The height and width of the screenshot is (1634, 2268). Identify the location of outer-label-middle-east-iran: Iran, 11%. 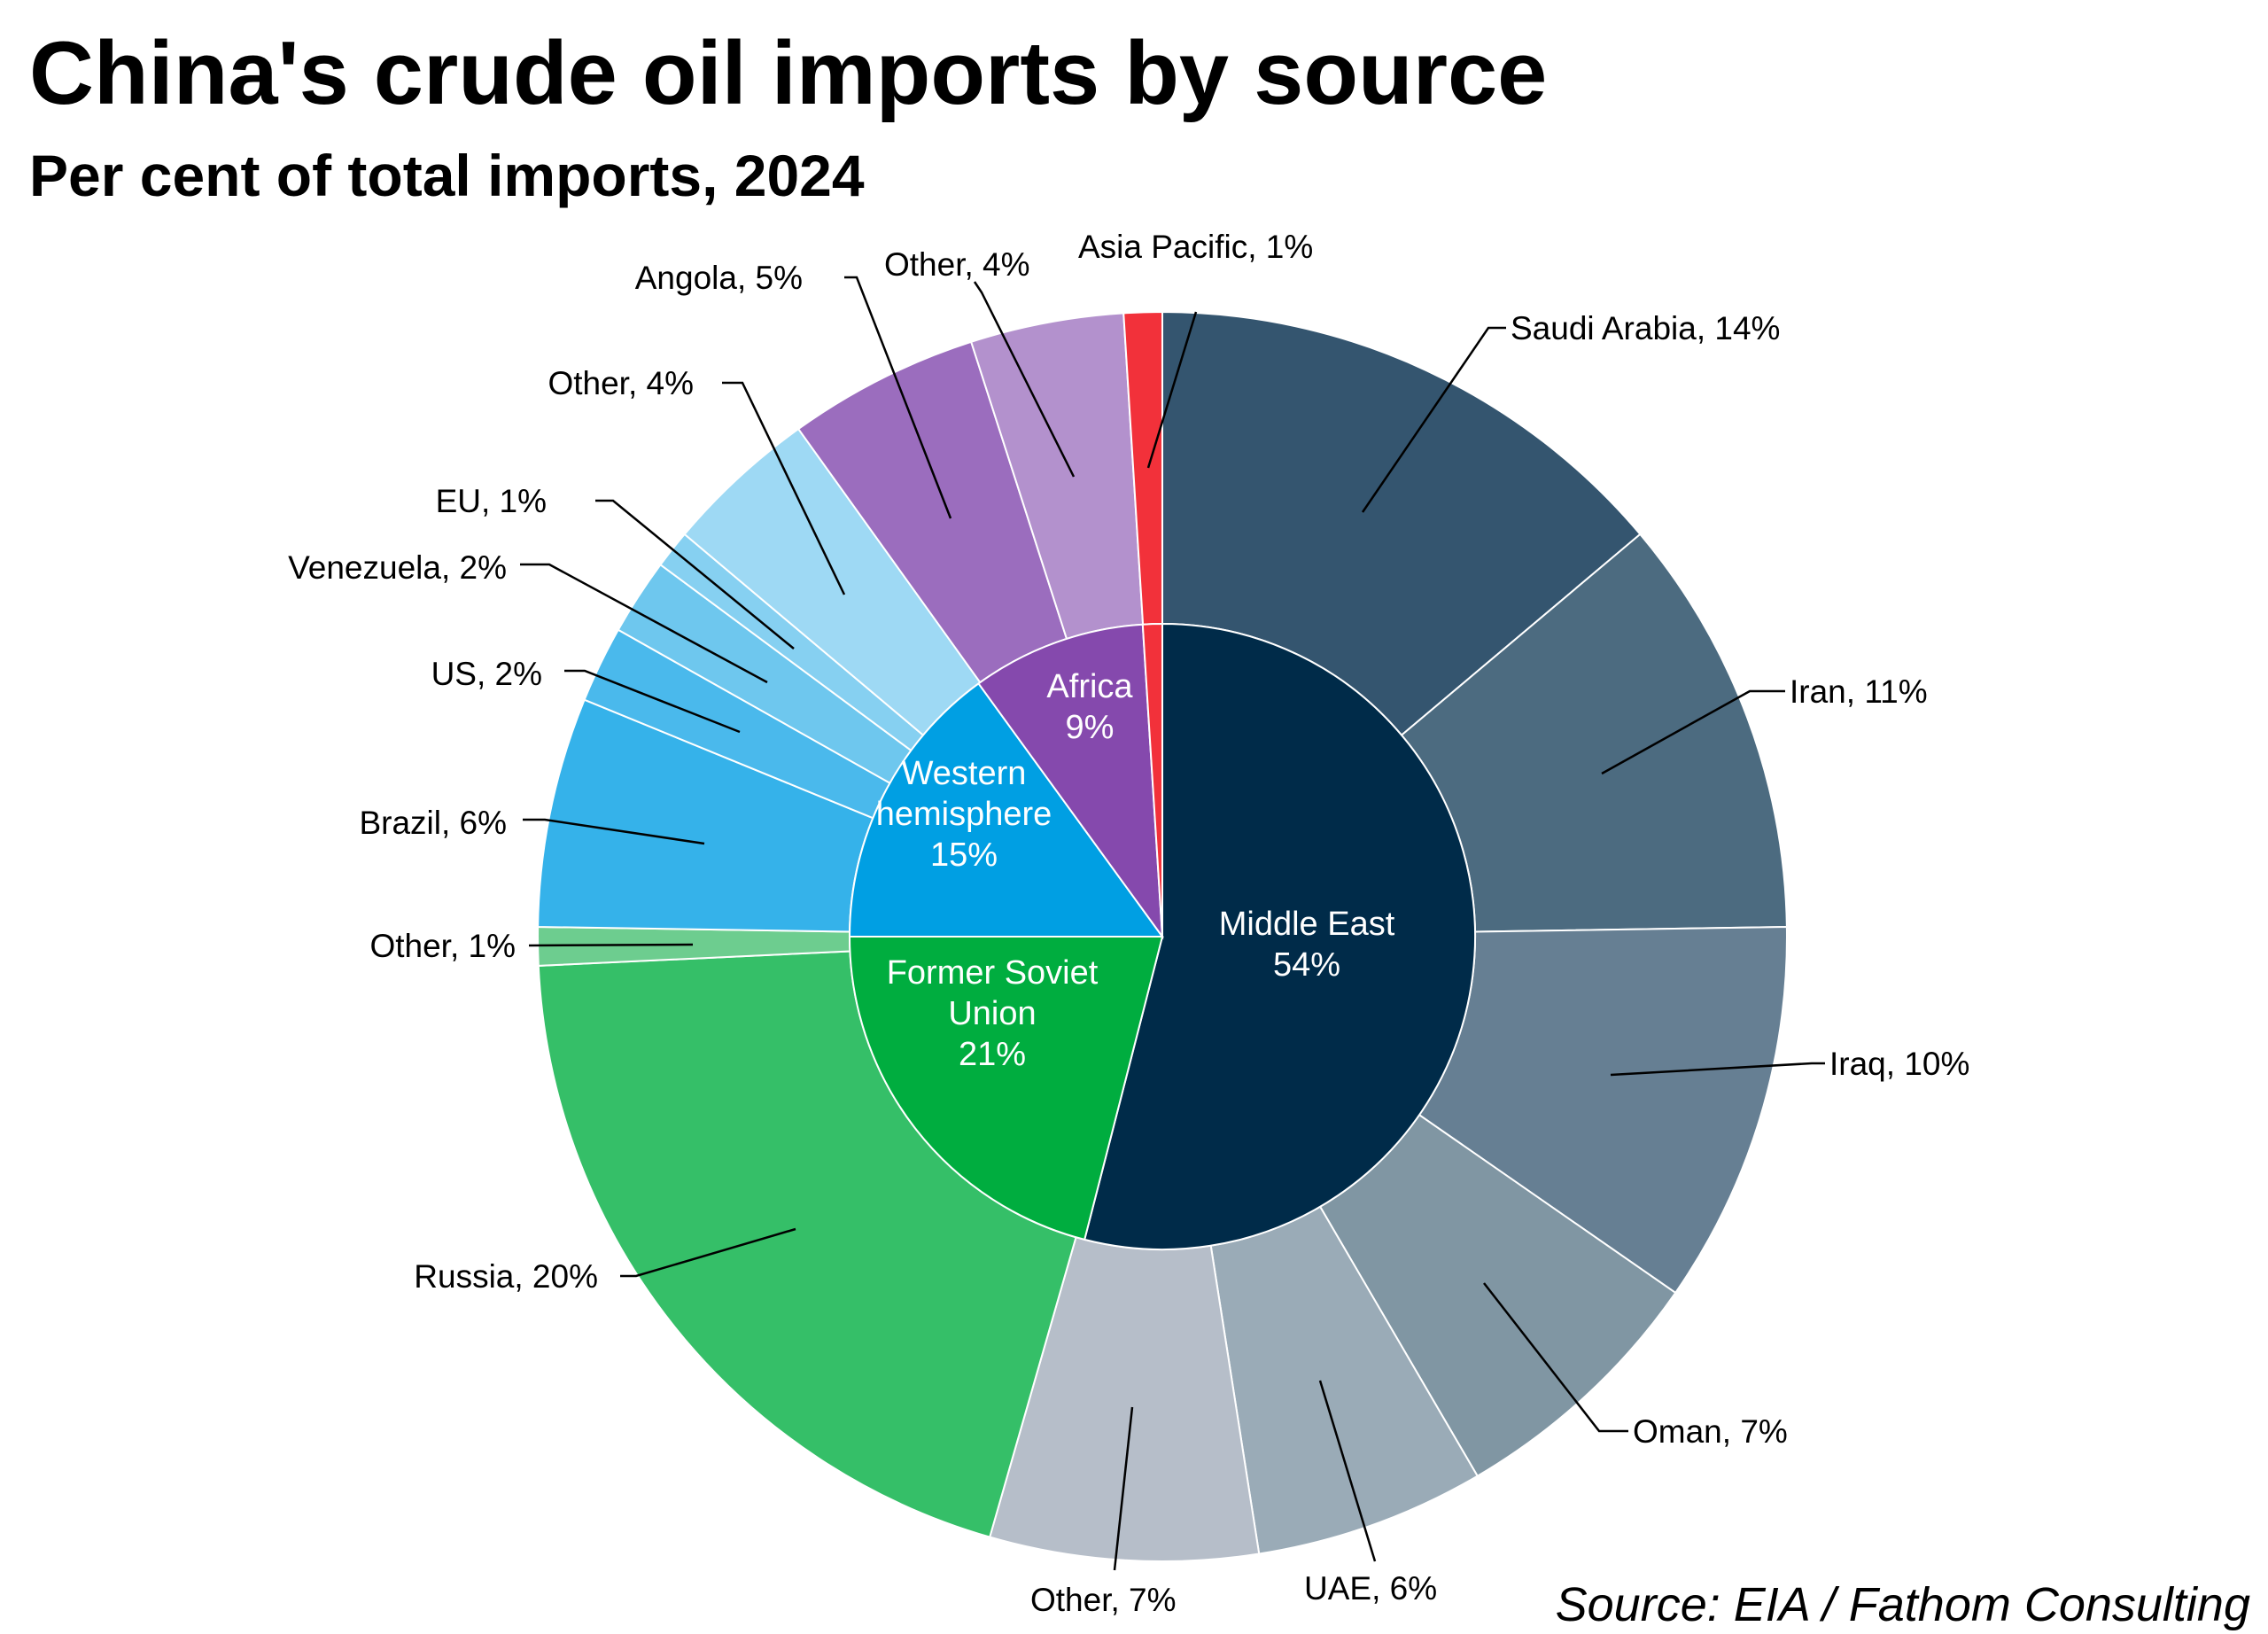
(1859, 691).